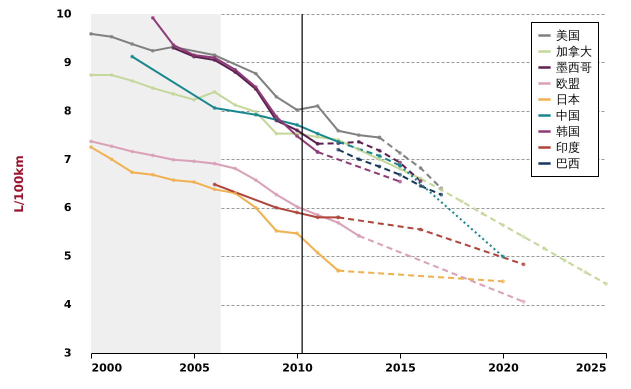 This screenshot has width=631, height=389. I want to click on legend-label: 墨西哥, so click(574, 67).